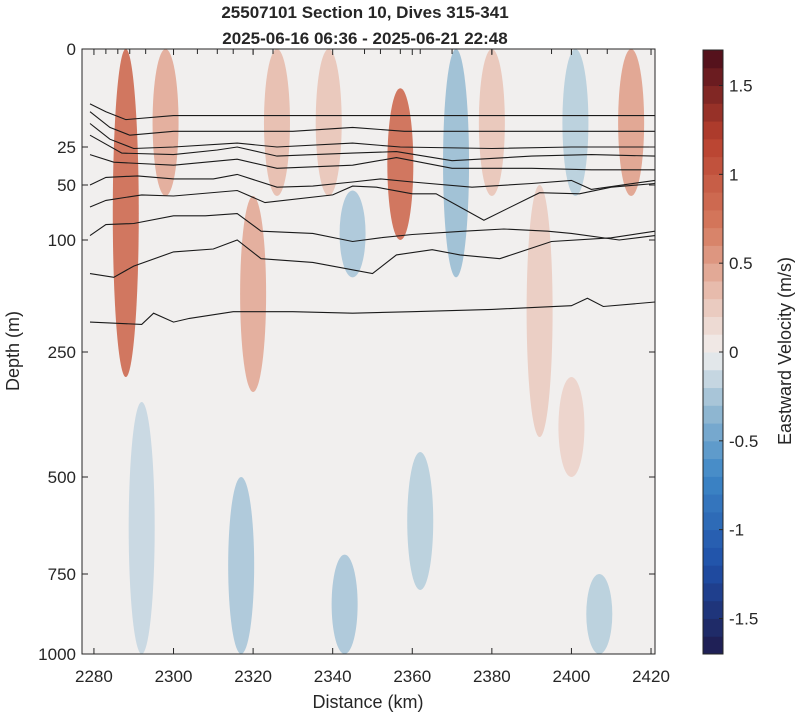 The image size is (800, 723). Describe the element at coordinates (62, 574) in the screenshot. I see `y-tick-label: 750` at that location.